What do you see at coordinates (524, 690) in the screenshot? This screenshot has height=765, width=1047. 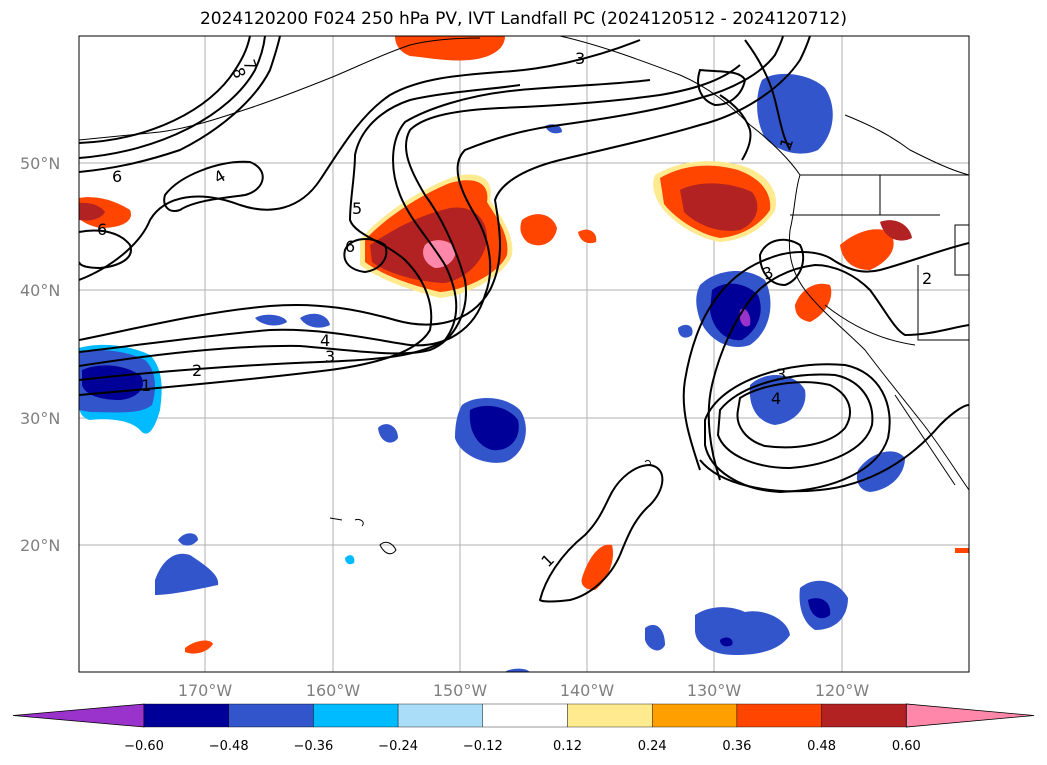 I see `longitude-labels: 170°W 160°W 150°W 140°W 130°W 120°W` at bounding box center [524, 690].